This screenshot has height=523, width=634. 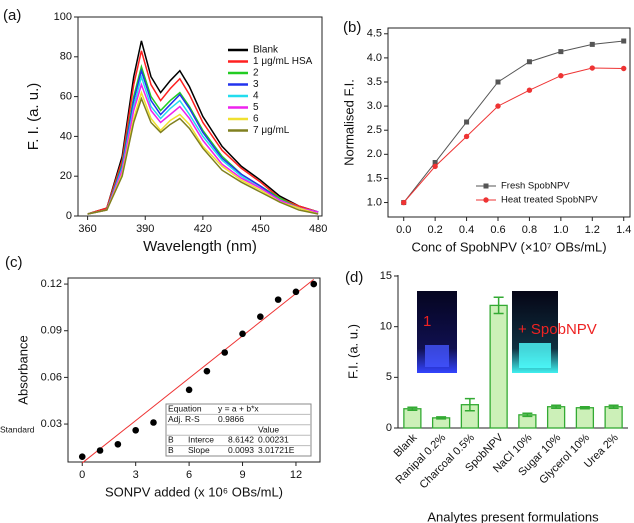 What do you see at coordinates (389, 377) in the screenshot?
I see `y-tick-label: 5` at bounding box center [389, 377].